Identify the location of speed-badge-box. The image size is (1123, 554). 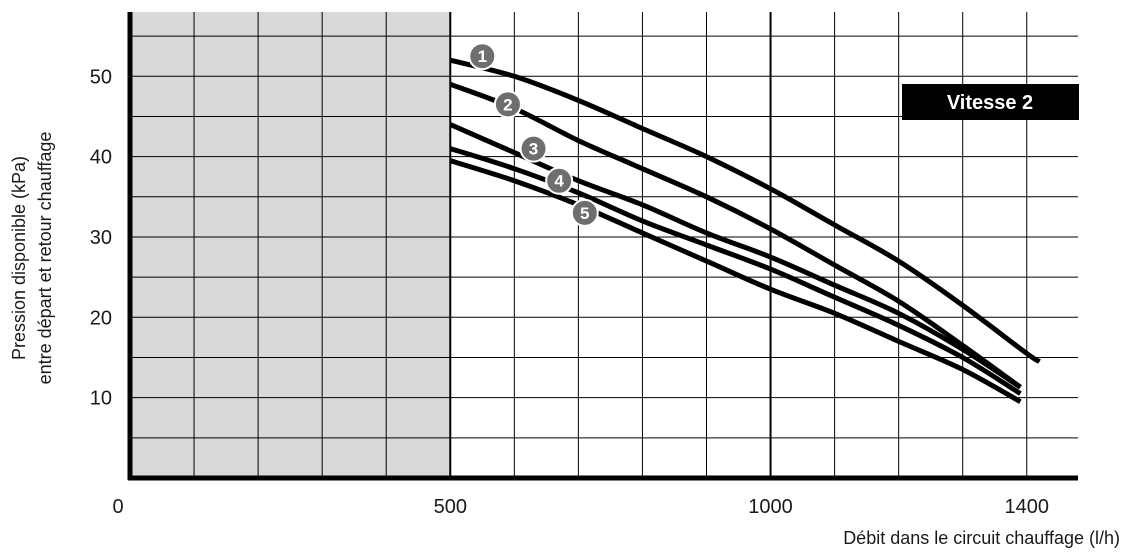
(990, 102).